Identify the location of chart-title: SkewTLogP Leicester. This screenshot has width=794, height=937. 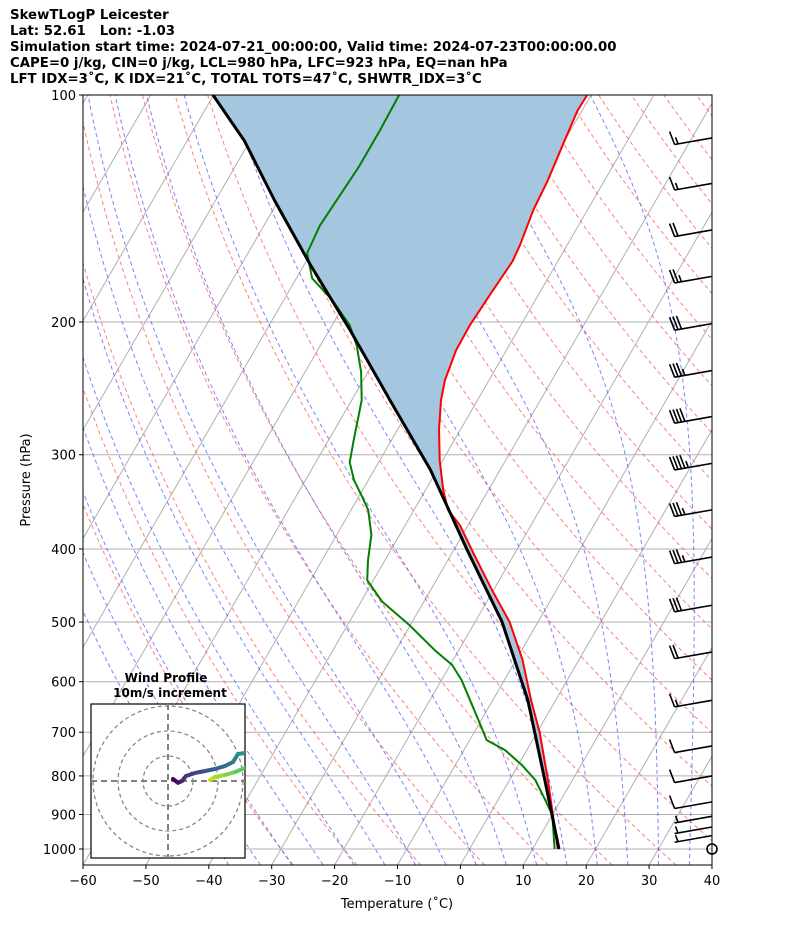
(89, 15).